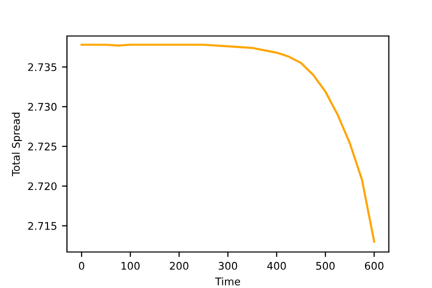  Describe the element at coordinates (17, 144) in the screenshot. I see `y-axis-title: Total Spread` at that location.